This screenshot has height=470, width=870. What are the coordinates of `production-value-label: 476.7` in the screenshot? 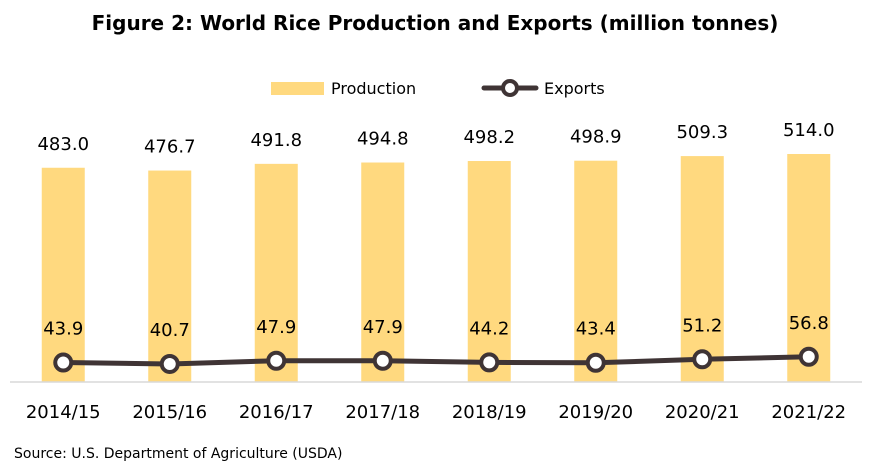 It's located at (170, 147).